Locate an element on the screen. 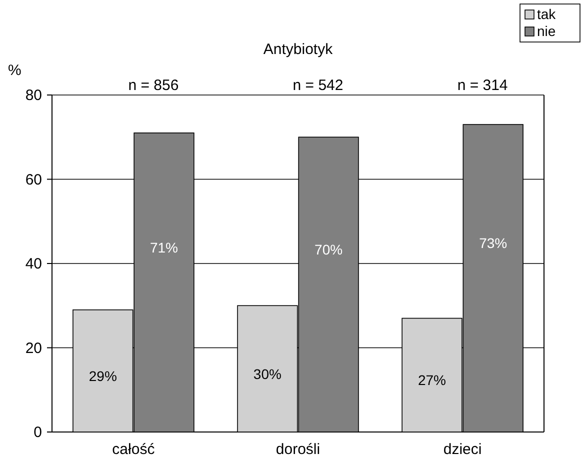 This screenshot has height=462, width=584. data-label: 27% is located at coordinates (432, 380).